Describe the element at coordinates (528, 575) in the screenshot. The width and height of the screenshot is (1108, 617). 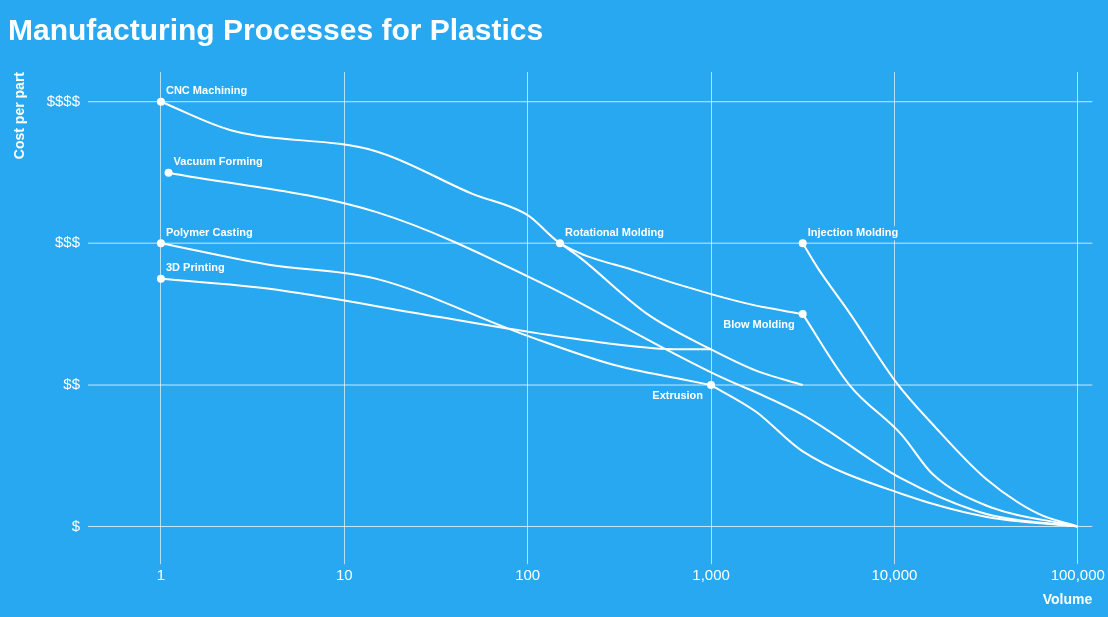
I see `x-tick-label: 100` at that location.